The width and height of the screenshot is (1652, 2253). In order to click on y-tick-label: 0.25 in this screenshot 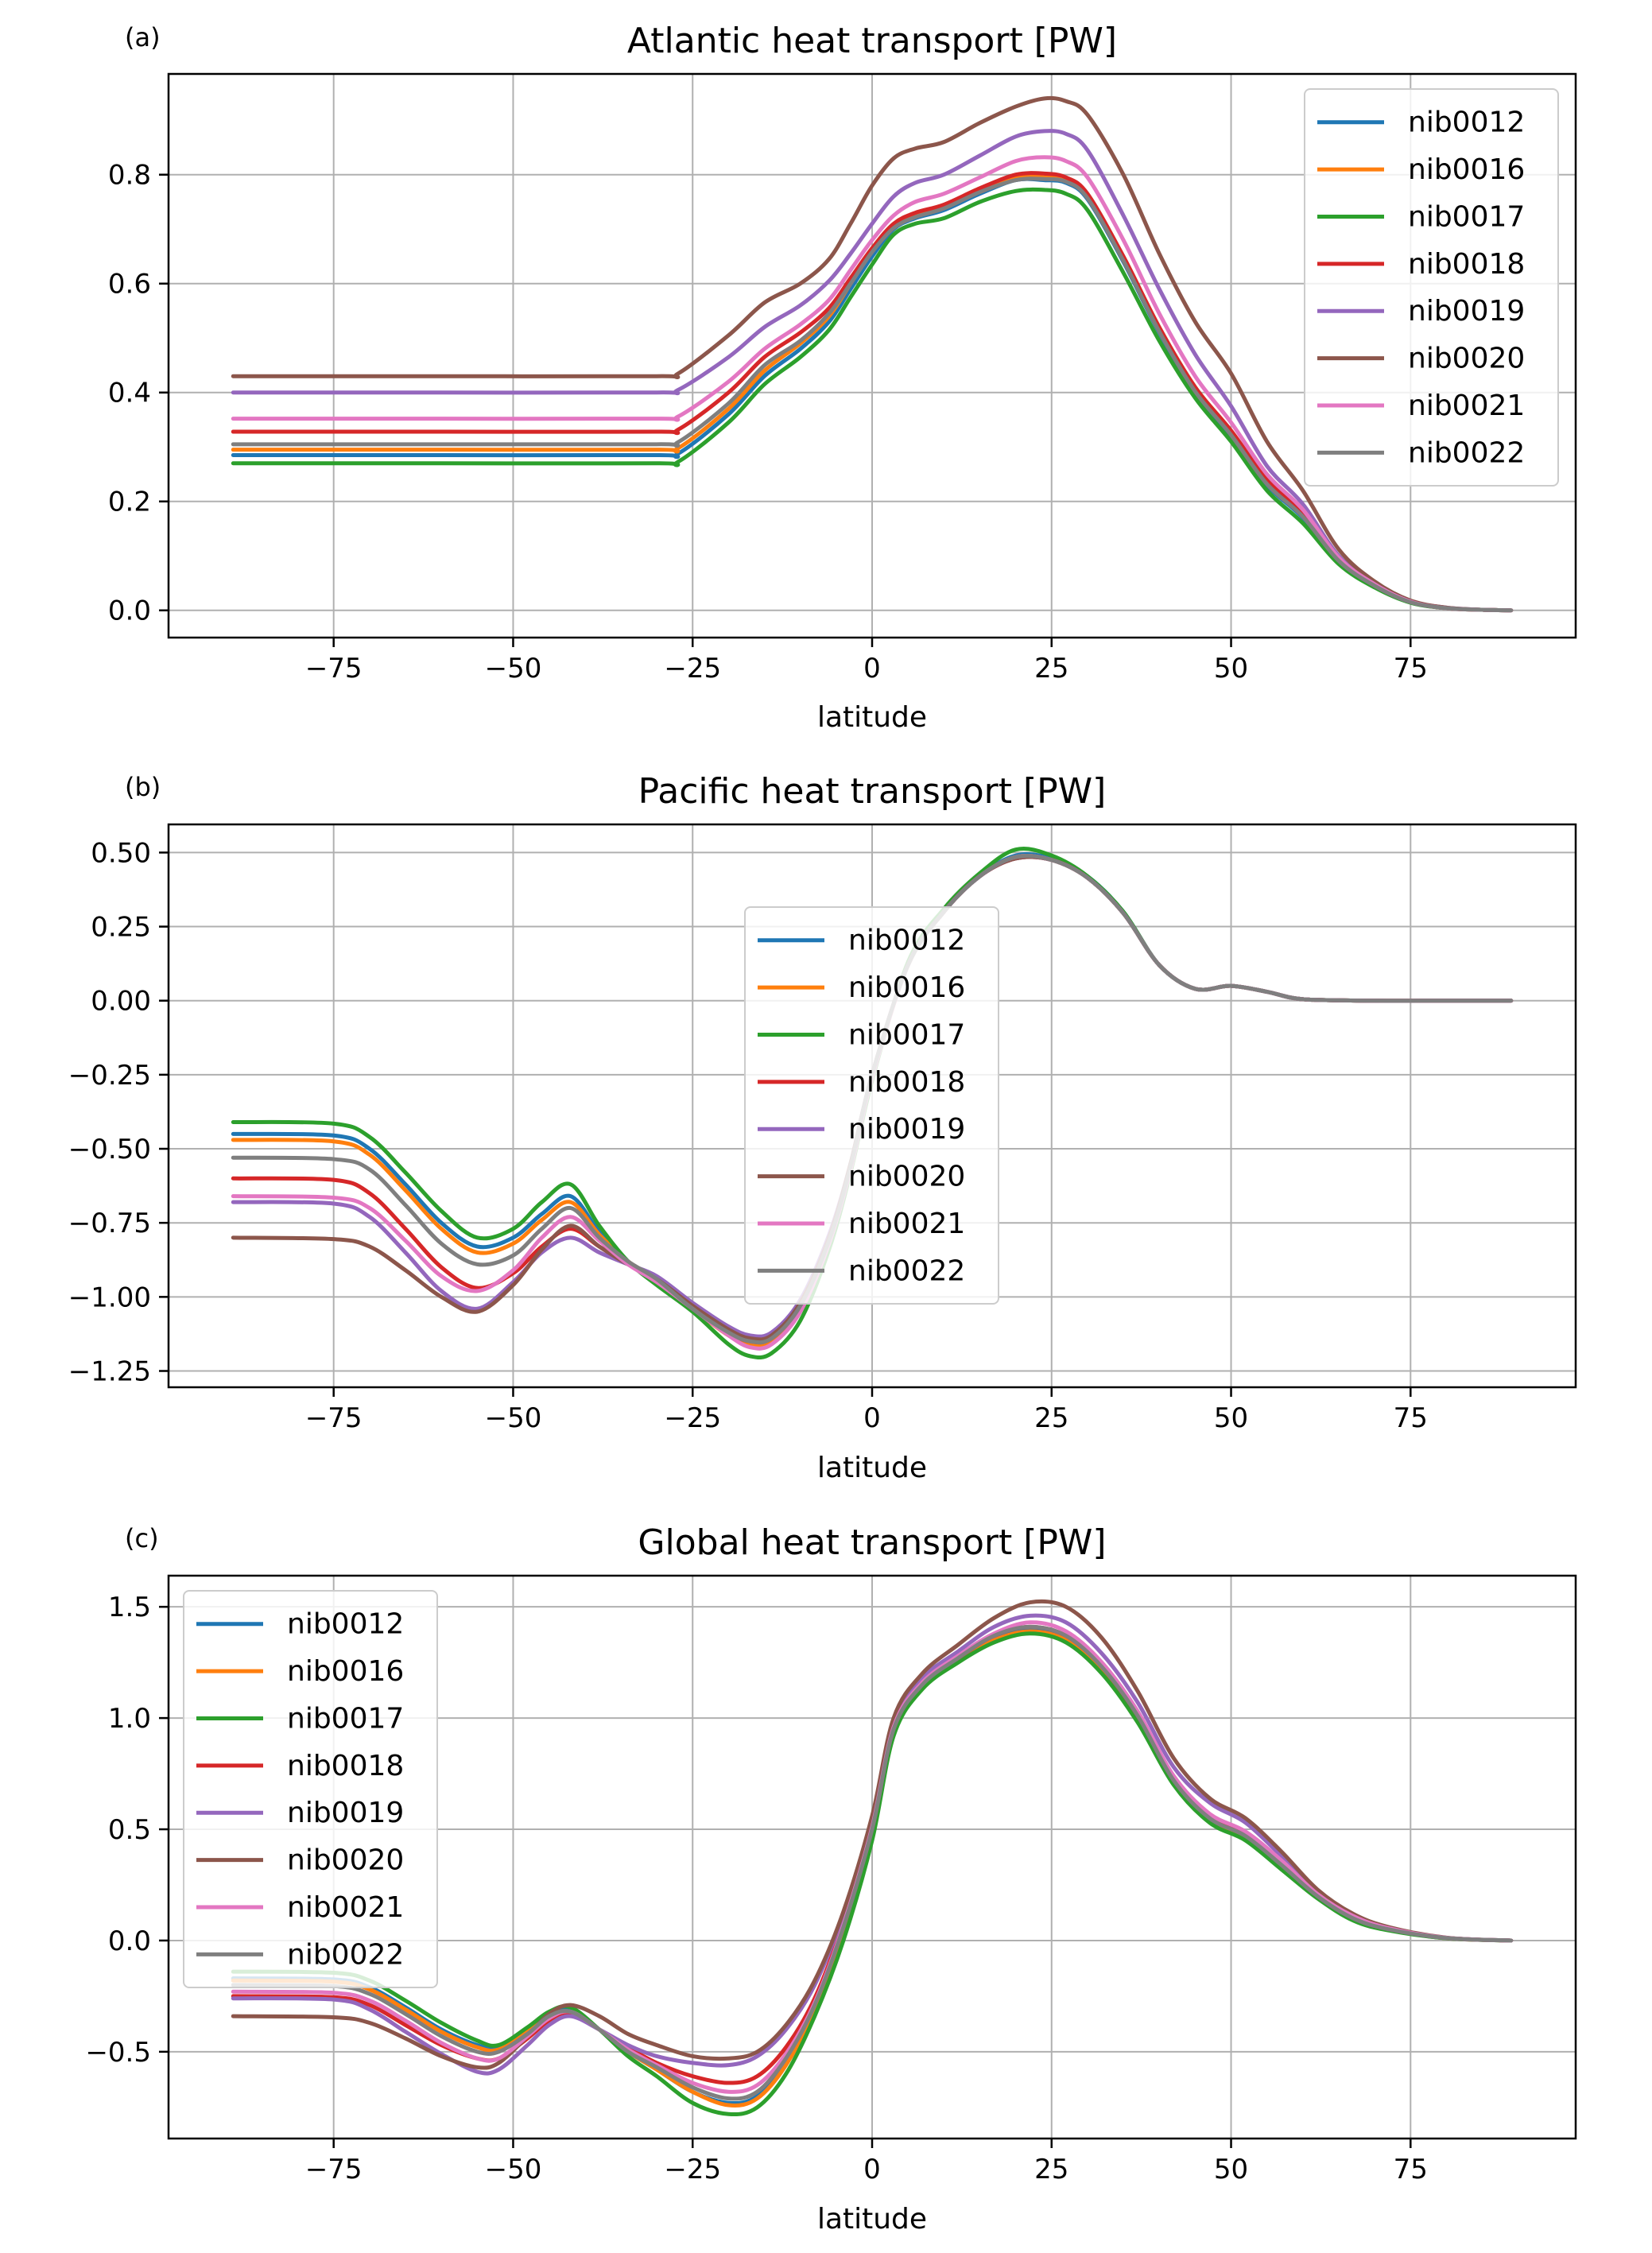, I will do `click(121, 928)`.